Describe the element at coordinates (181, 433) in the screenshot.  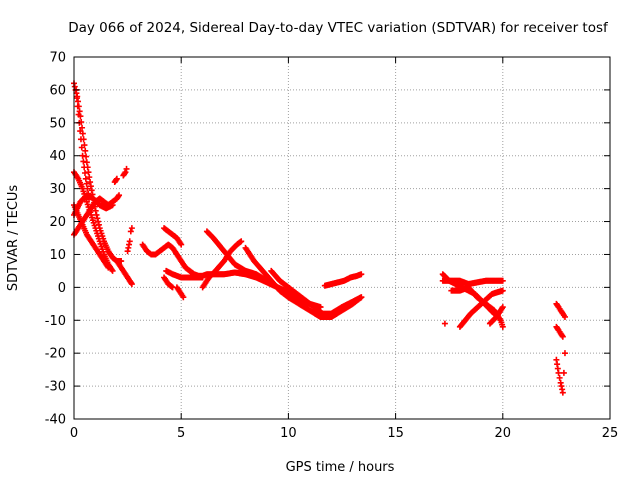
I see `x-tick-label: 5` at that location.